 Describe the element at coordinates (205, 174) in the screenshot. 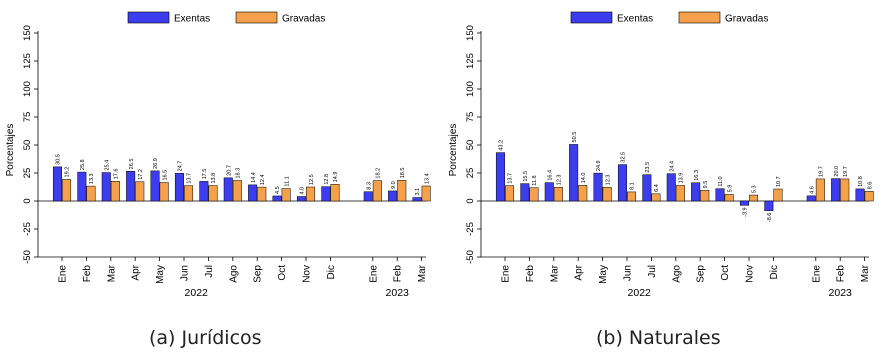

I see `bar-value-label: 17.5` at that location.